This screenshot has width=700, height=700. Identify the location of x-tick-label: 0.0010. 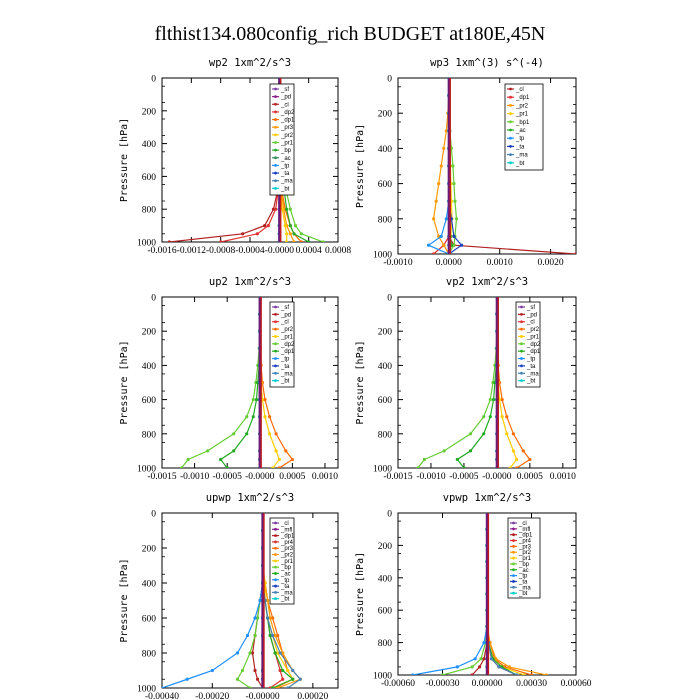
(500, 263).